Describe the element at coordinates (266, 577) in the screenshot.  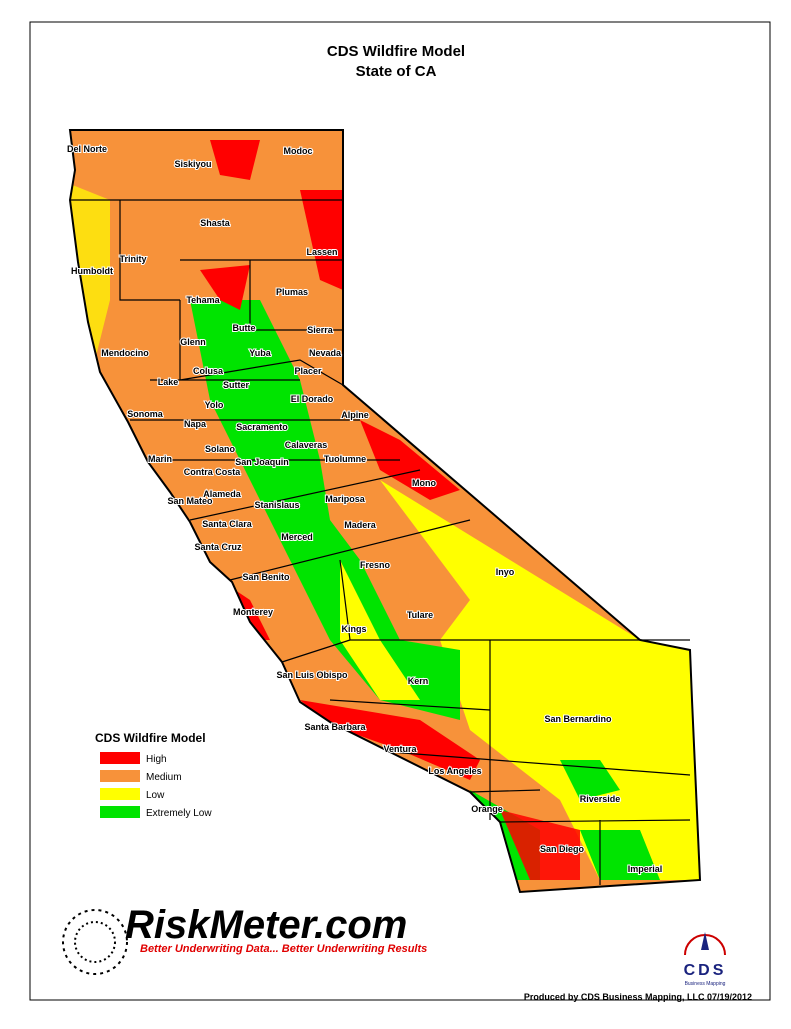
I see `county-label: San Benito` at that location.